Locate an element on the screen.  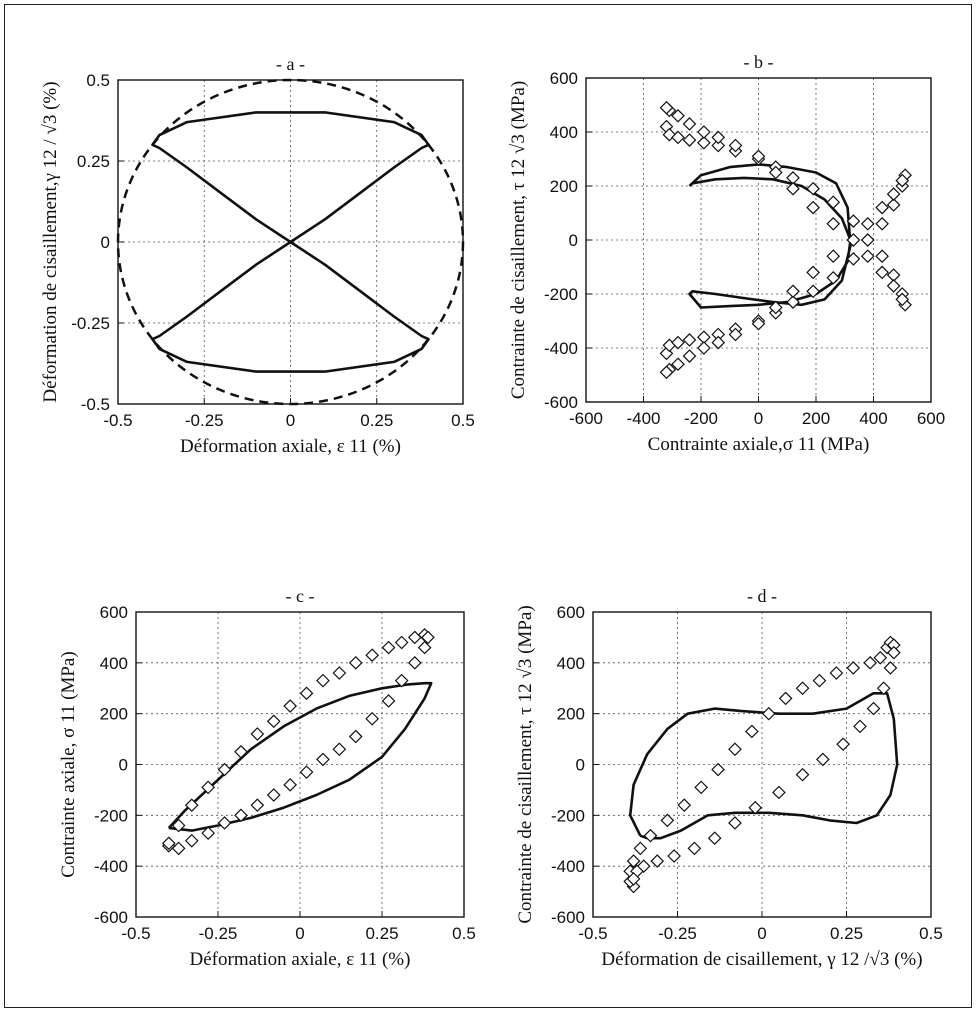
tick-label-x: -200 is located at coordinates (701, 418).